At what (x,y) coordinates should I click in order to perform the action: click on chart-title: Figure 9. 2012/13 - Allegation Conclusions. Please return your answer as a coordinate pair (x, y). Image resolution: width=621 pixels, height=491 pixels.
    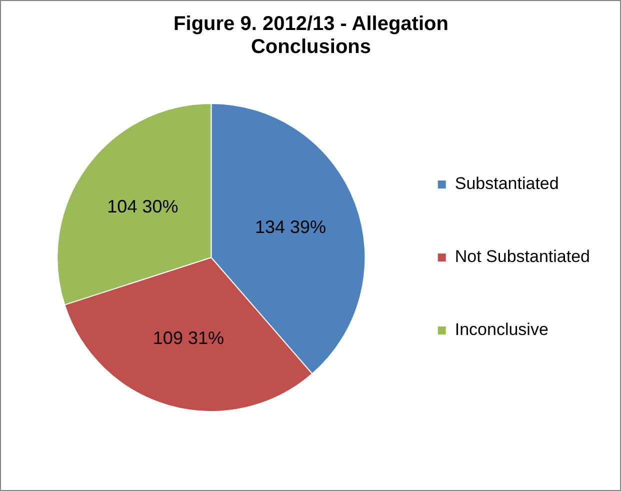
    Looking at the image, I should click on (311, 36).